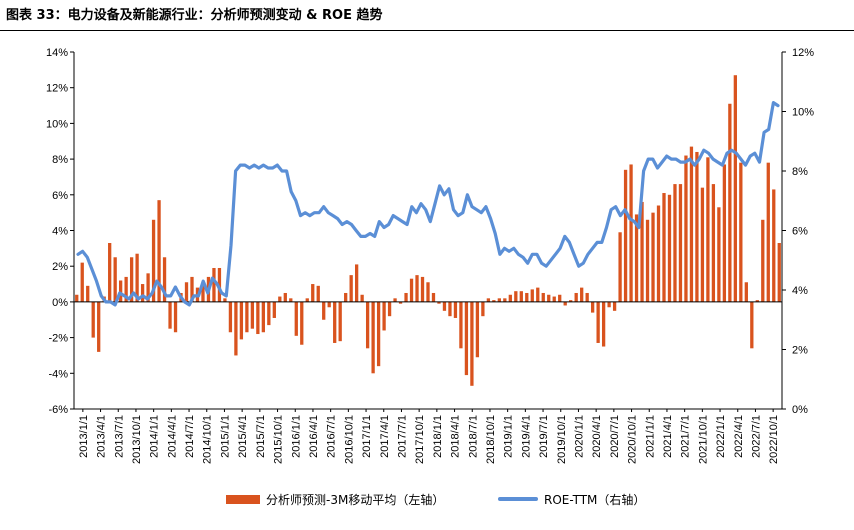 The width and height of the screenshot is (854, 530). I want to click on x-tick-label: 2015/10/1, so click(279, 439).